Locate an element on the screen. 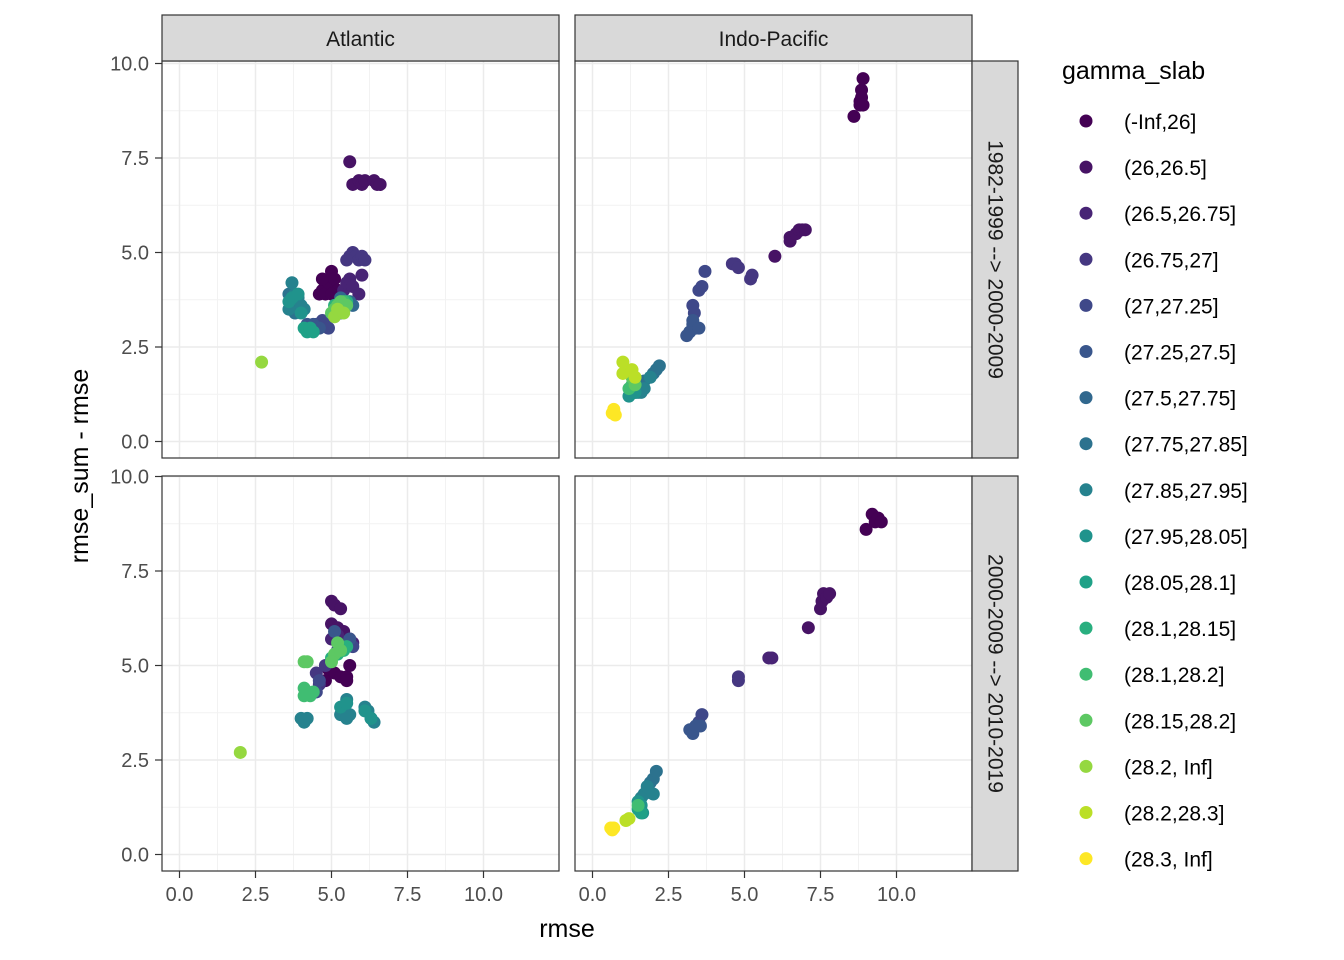 This screenshot has width=1344, height=960. legend-label: (28.1,28.15] is located at coordinates (1180, 629).